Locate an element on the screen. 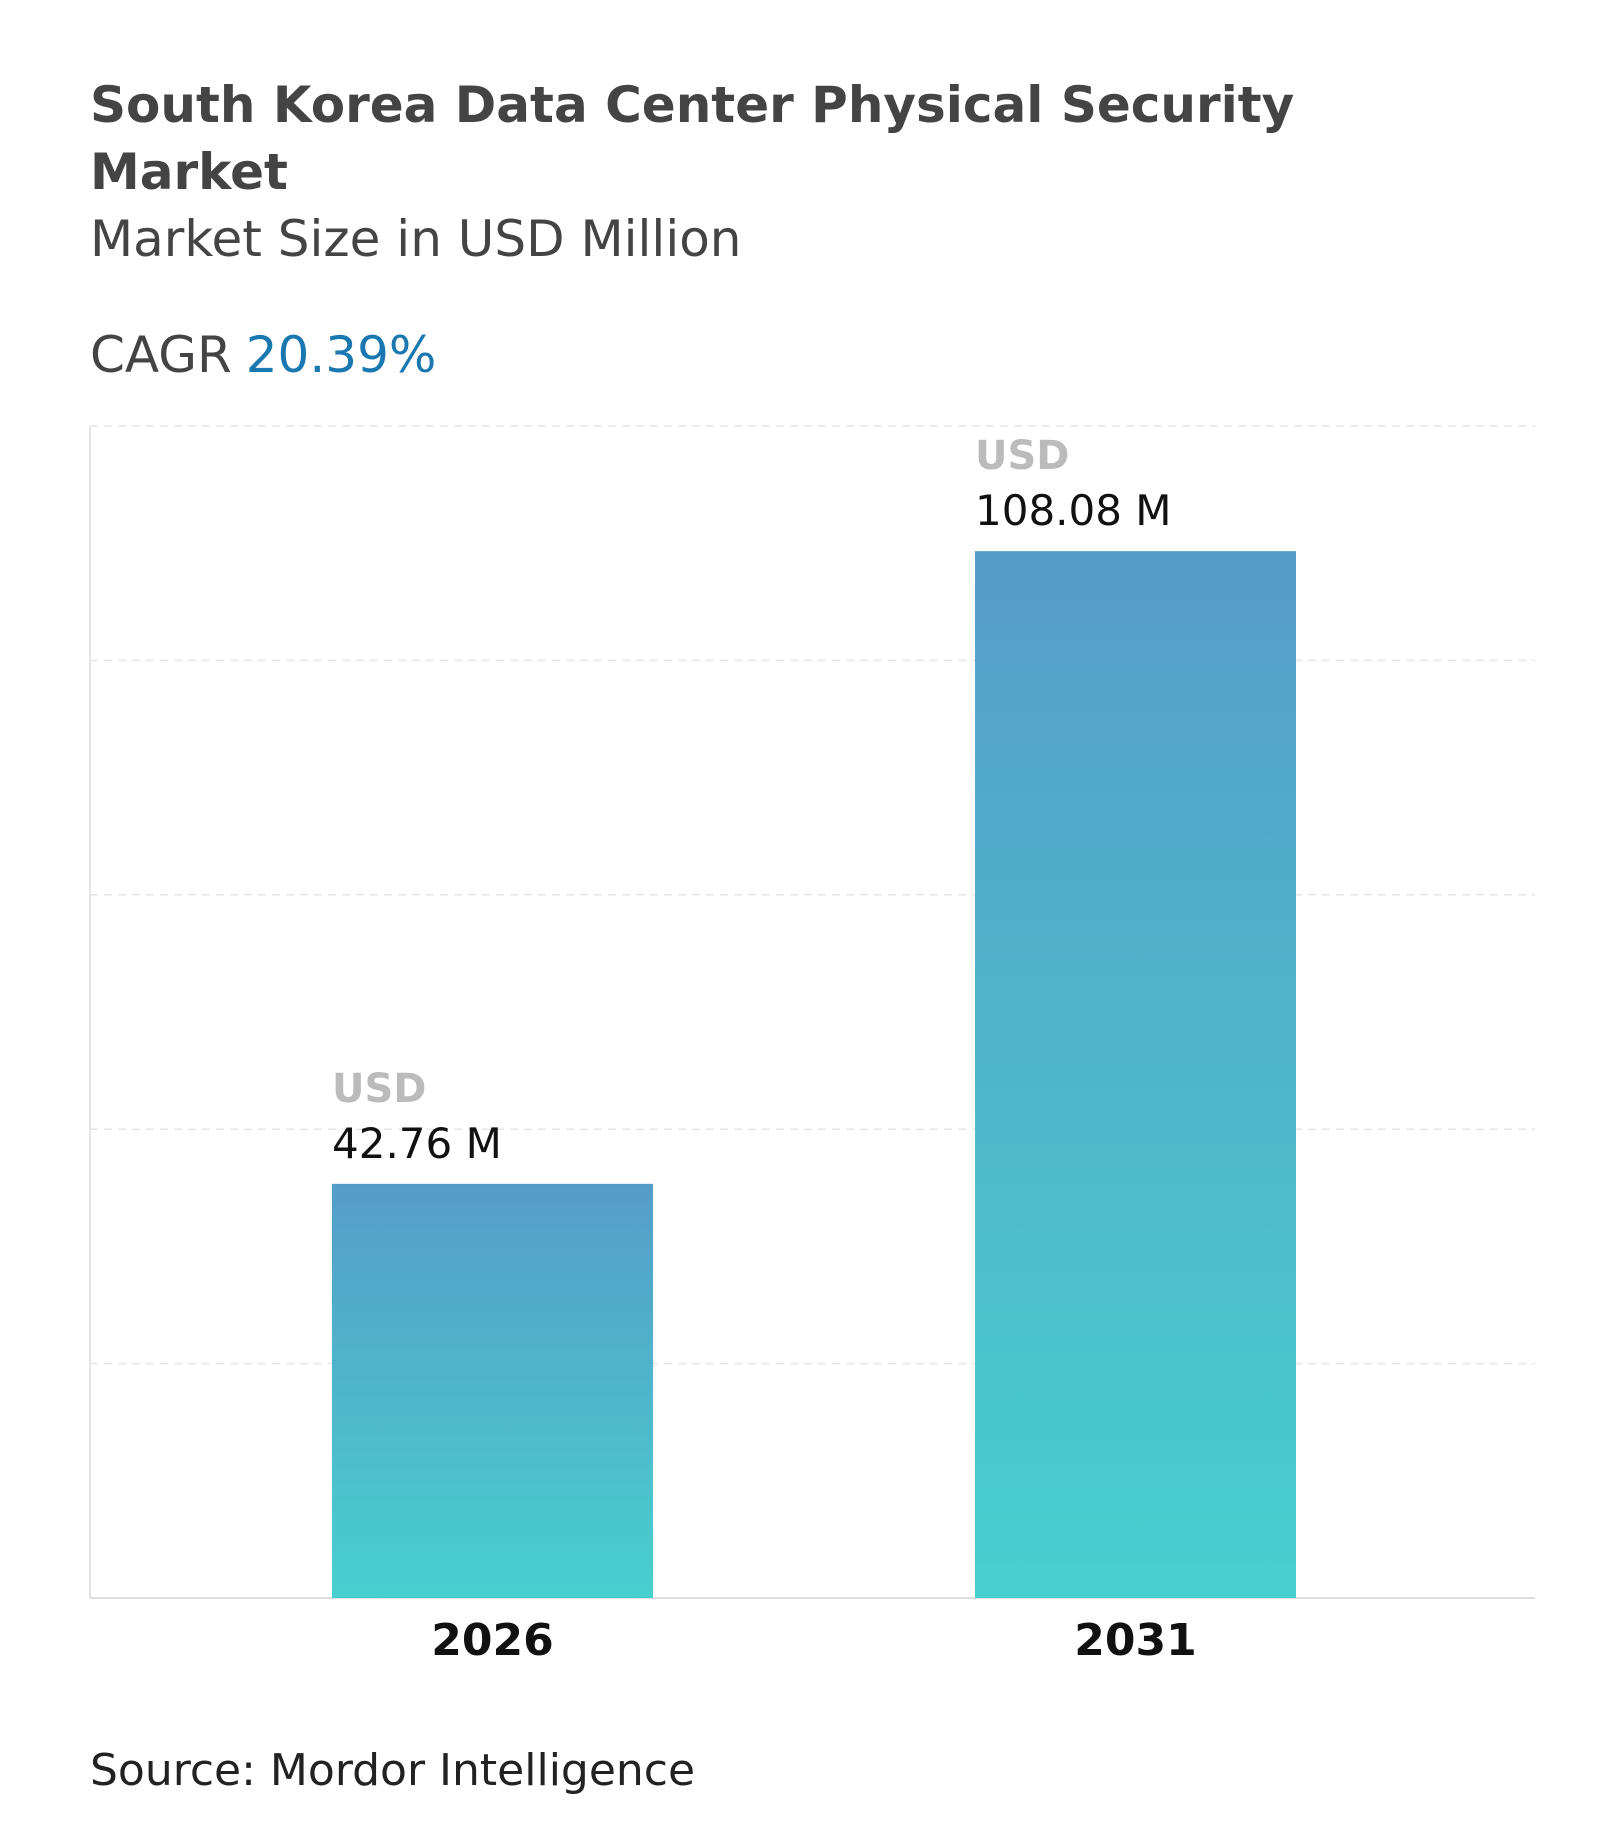 Image resolution: width=1620 pixels, height=1826 pixels. cagr-value: 20.39% is located at coordinates (341, 355).